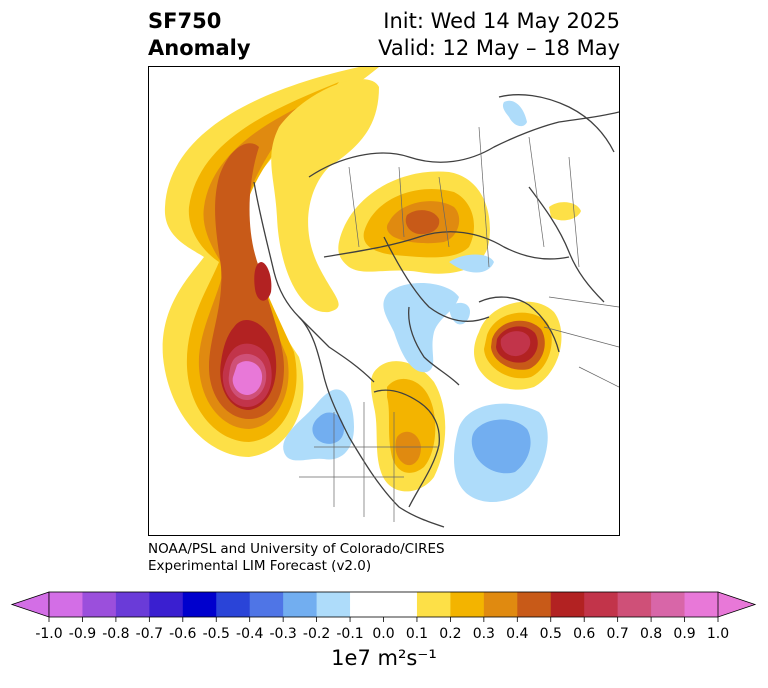  I want to click on anomaly-positive-alaska, so click(325, 196).